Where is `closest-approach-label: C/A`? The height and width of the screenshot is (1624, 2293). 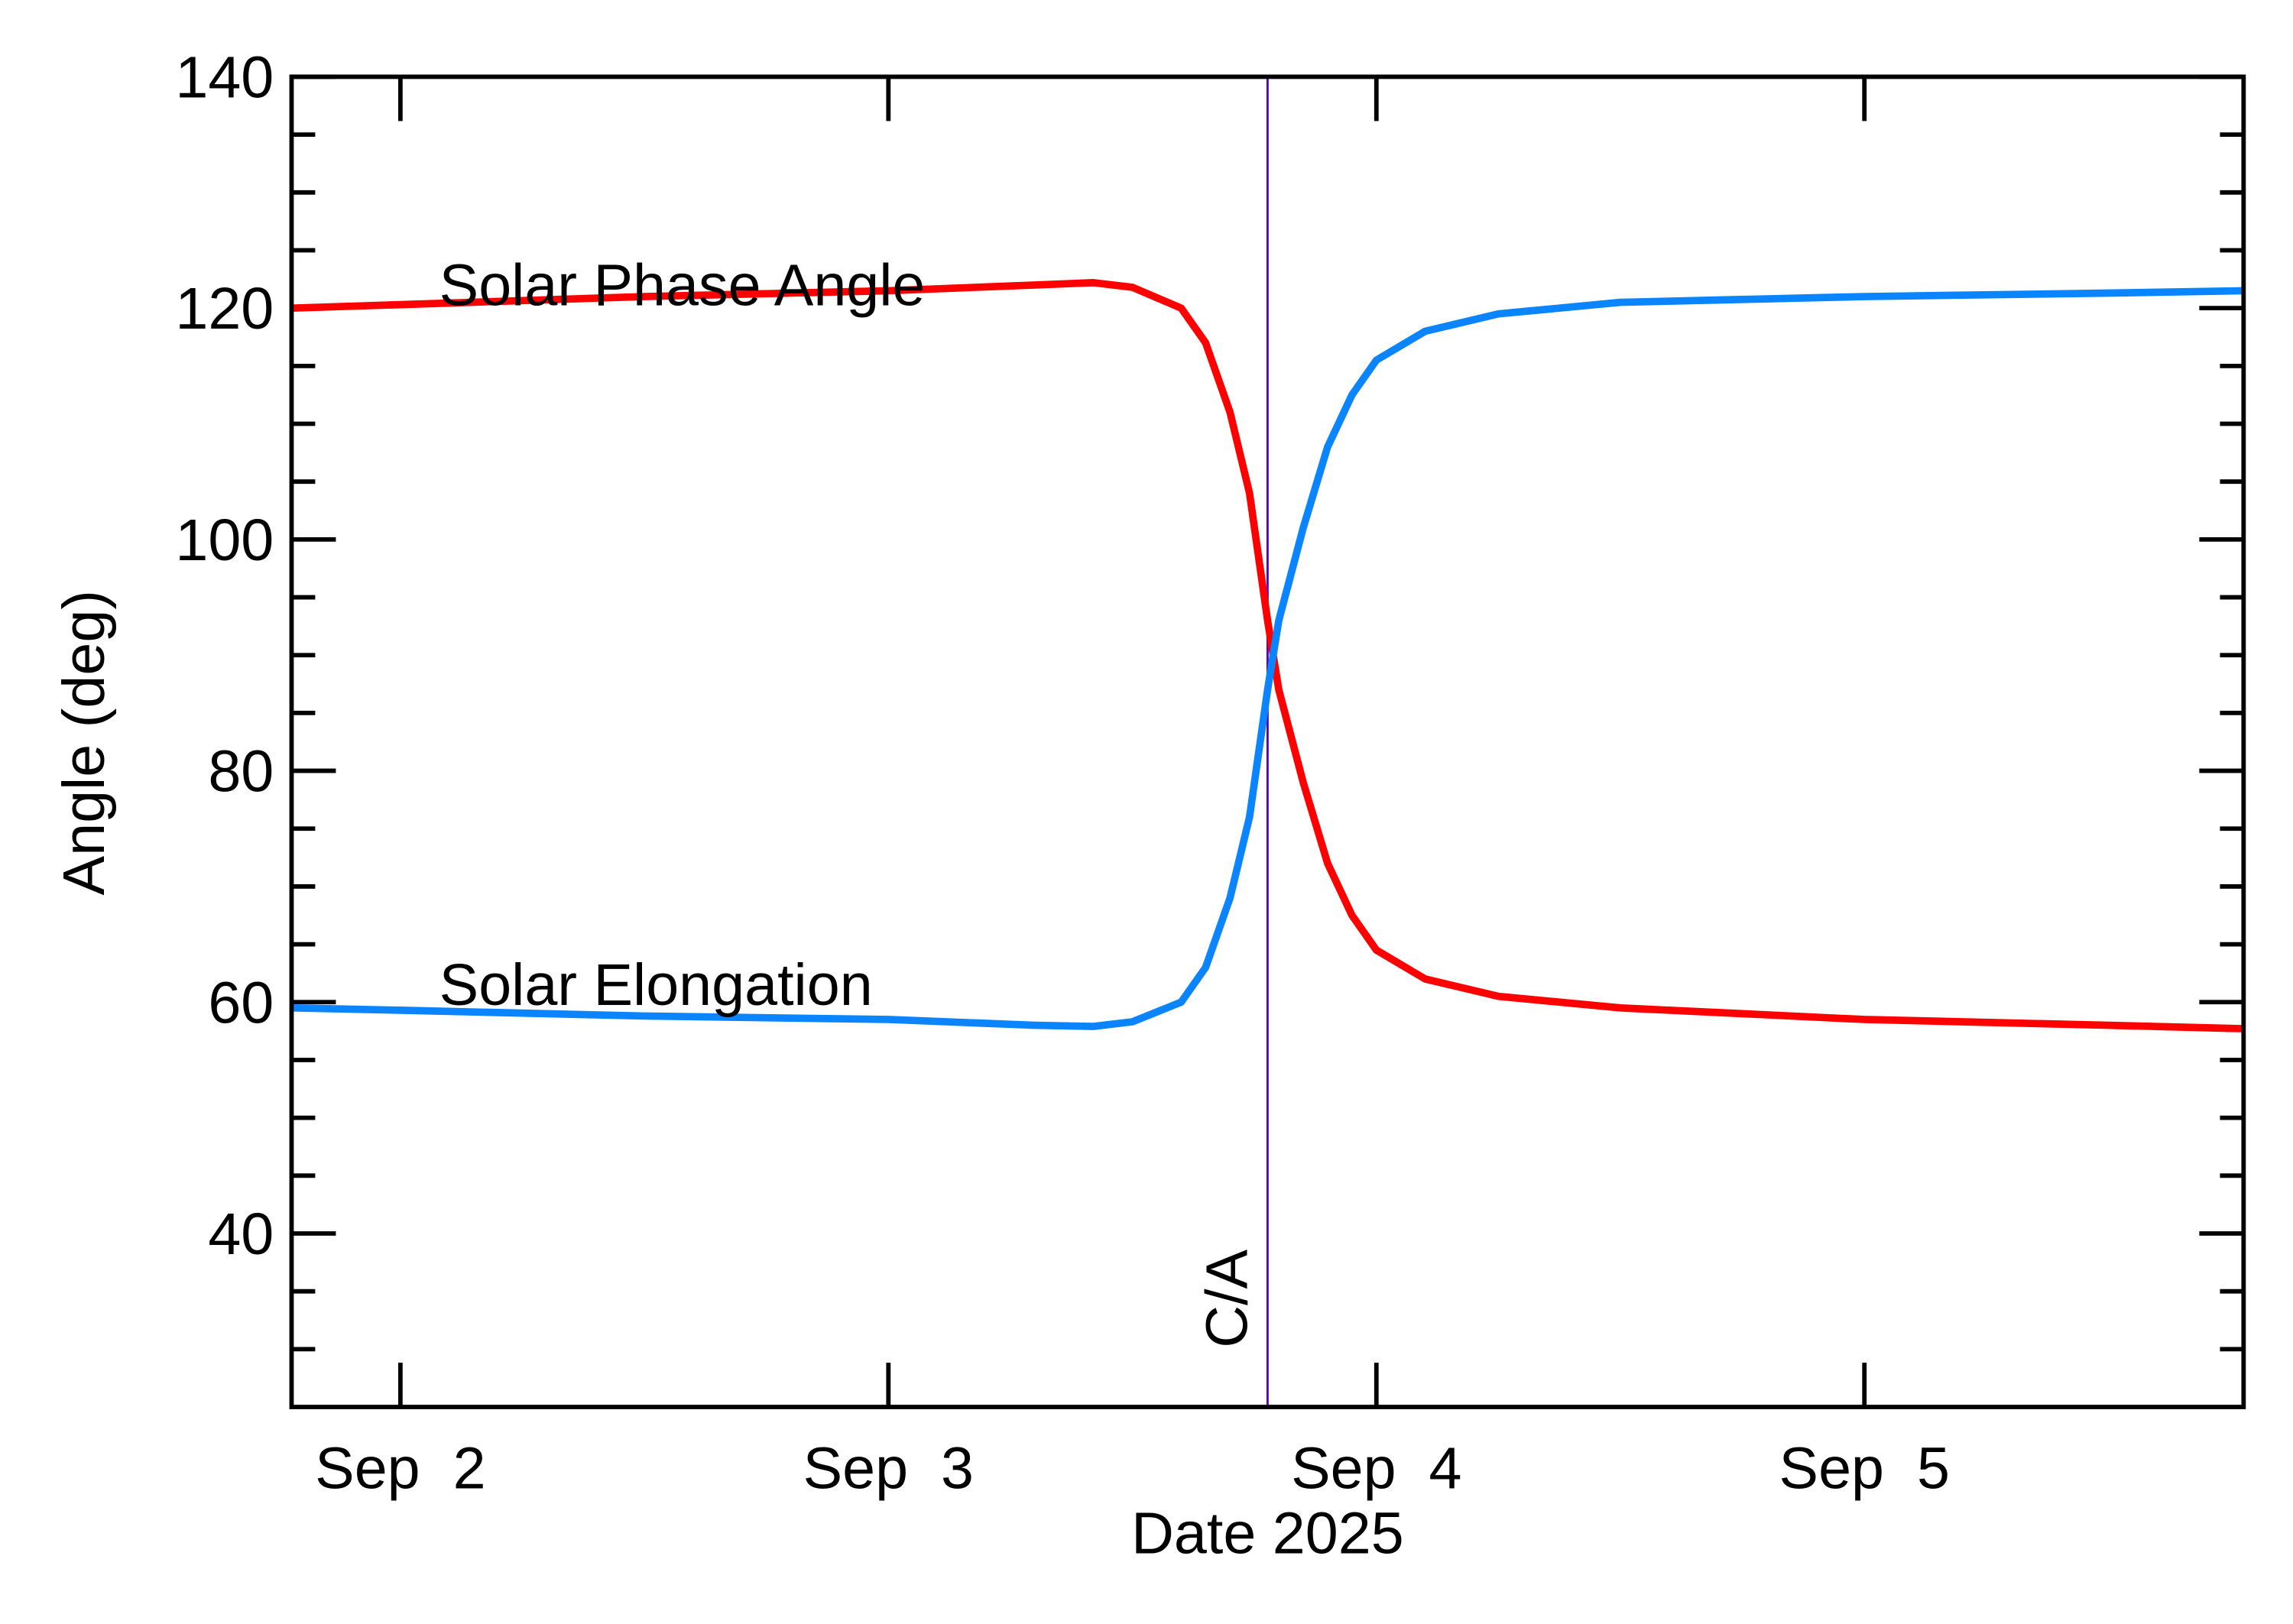 closest-approach-label: C/A is located at coordinates (1227, 1298).